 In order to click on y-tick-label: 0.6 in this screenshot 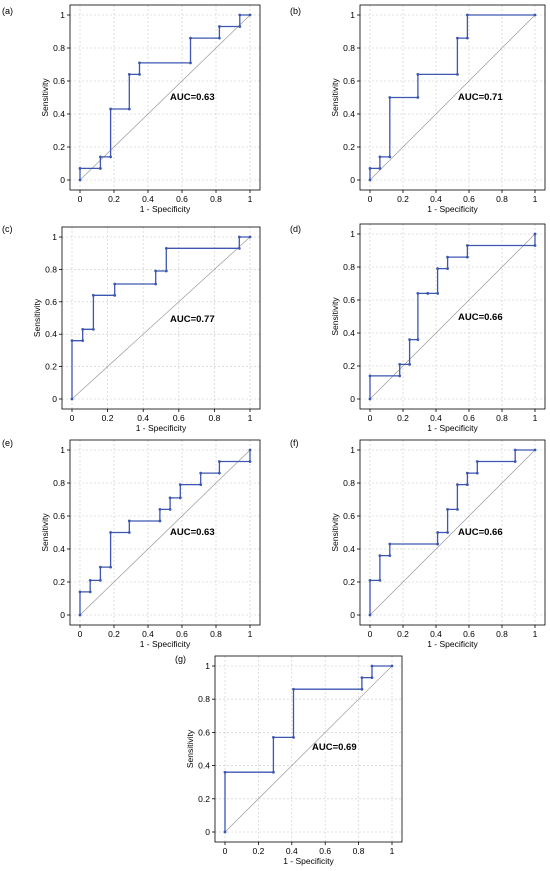, I will do `click(59, 81)`.